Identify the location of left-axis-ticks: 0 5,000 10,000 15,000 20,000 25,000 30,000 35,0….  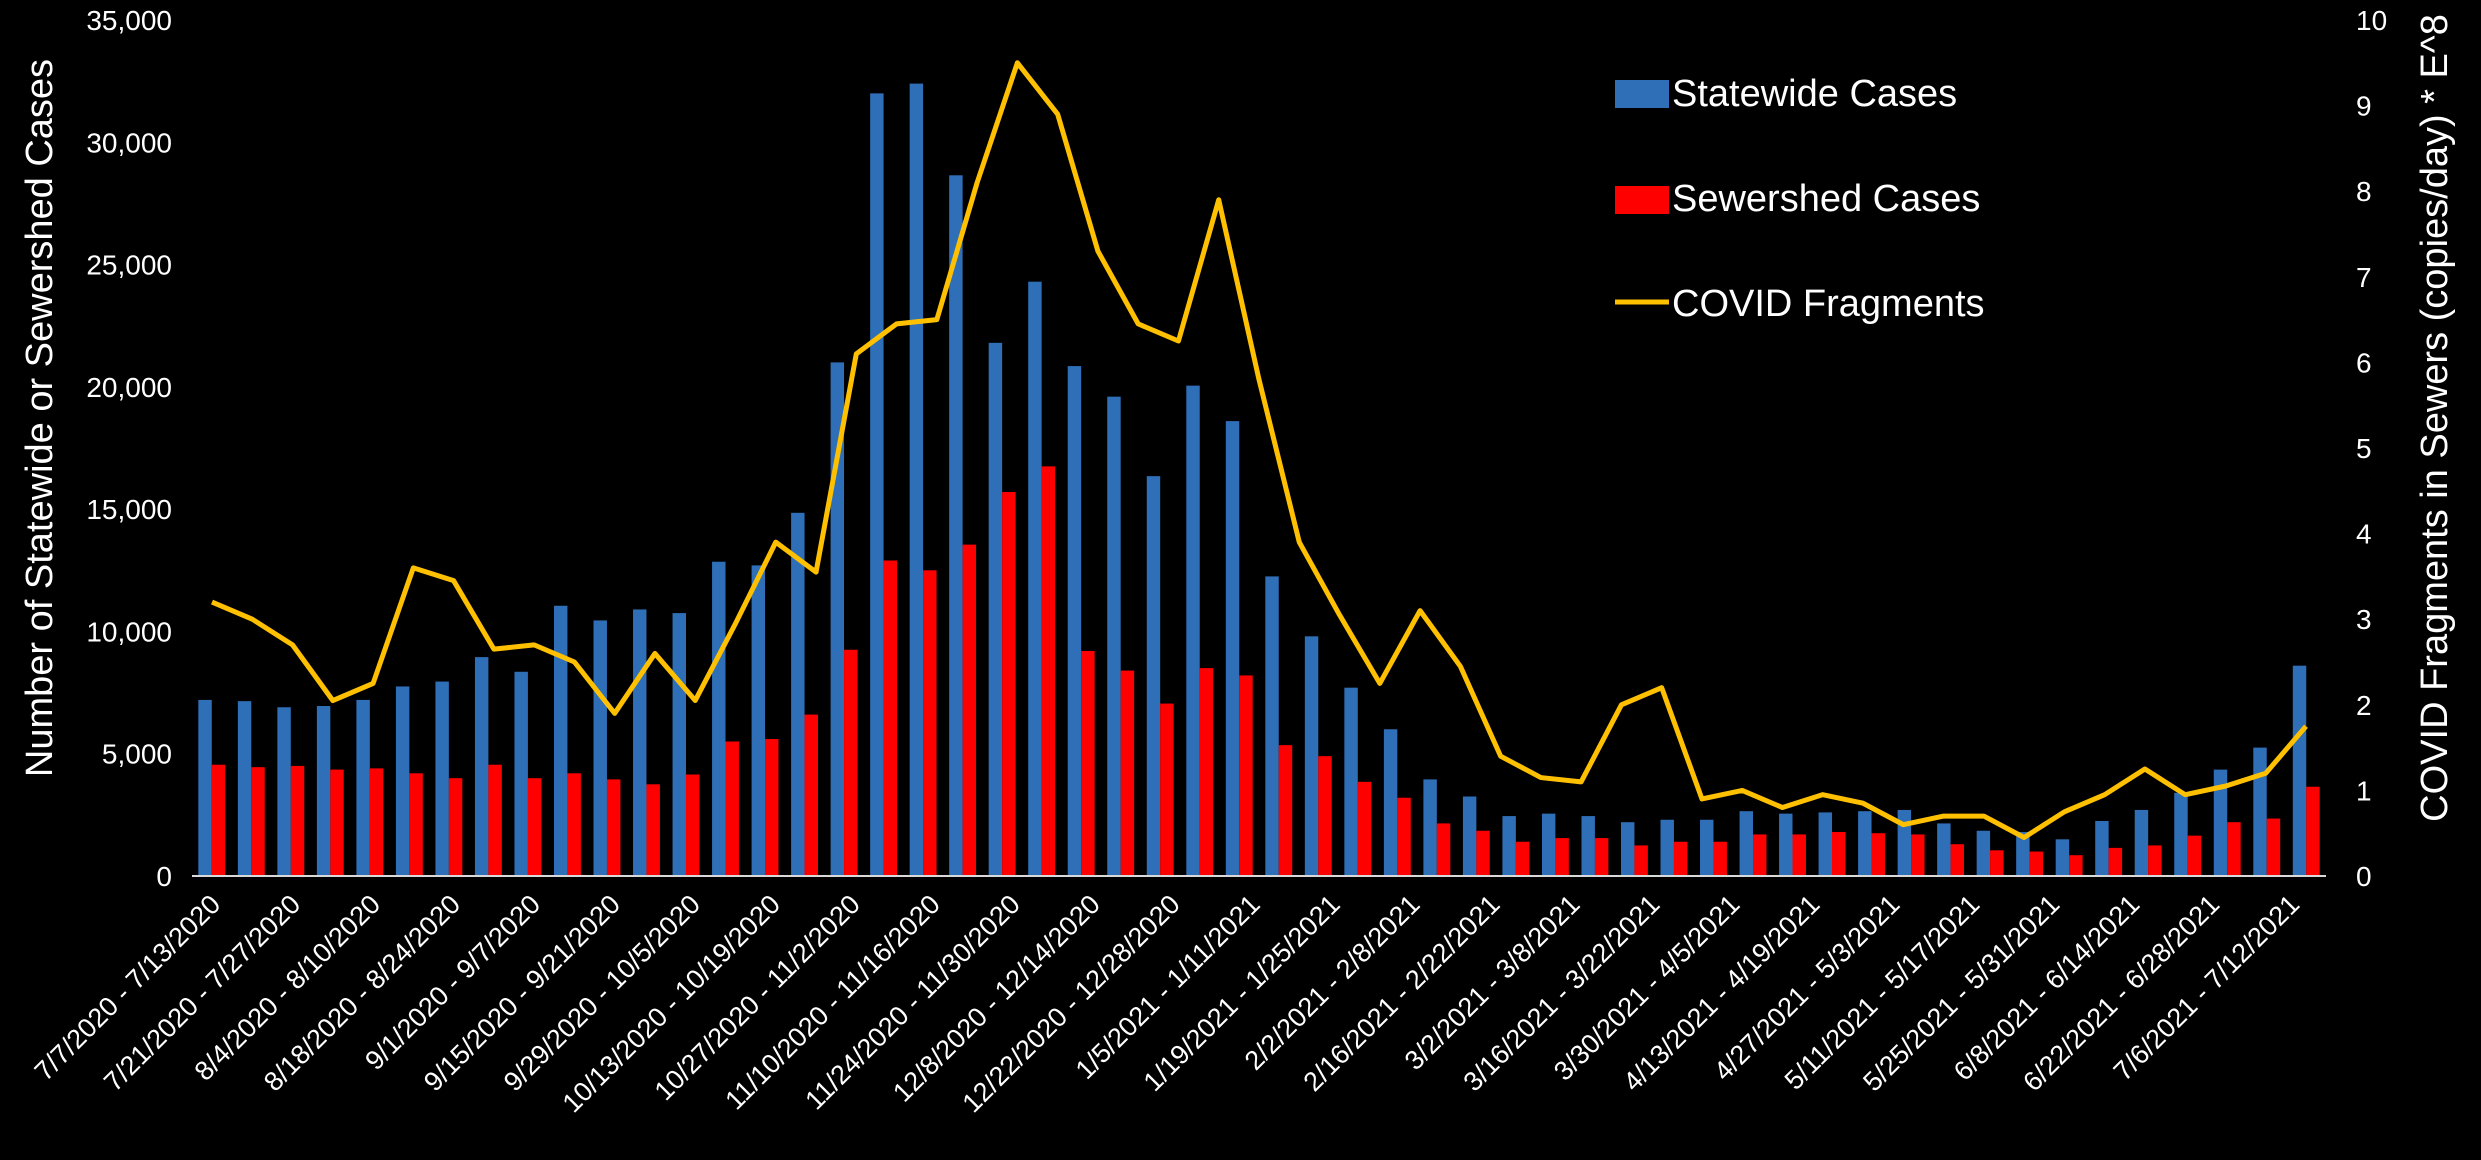
(129, 448).